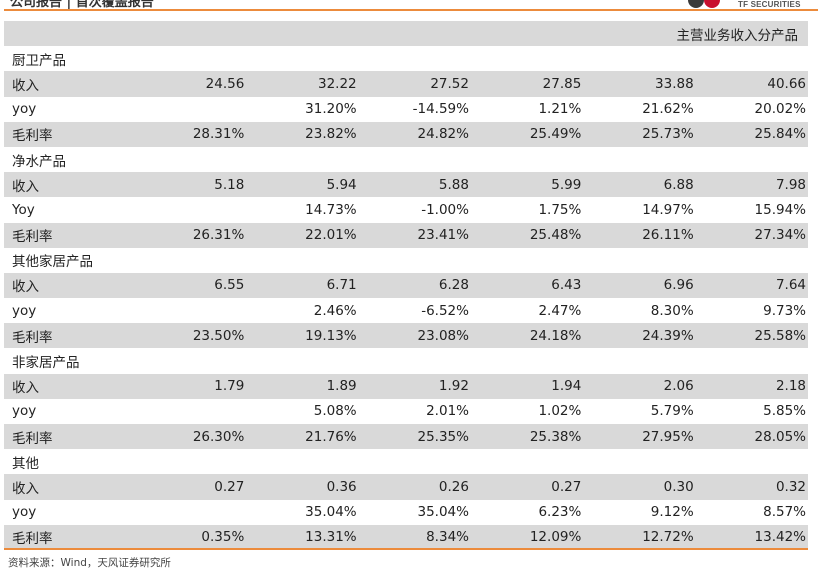  What do you see at coordinates (411, 10) in the screenshot?
I see `header-divider` at bounding box center [411, 10].